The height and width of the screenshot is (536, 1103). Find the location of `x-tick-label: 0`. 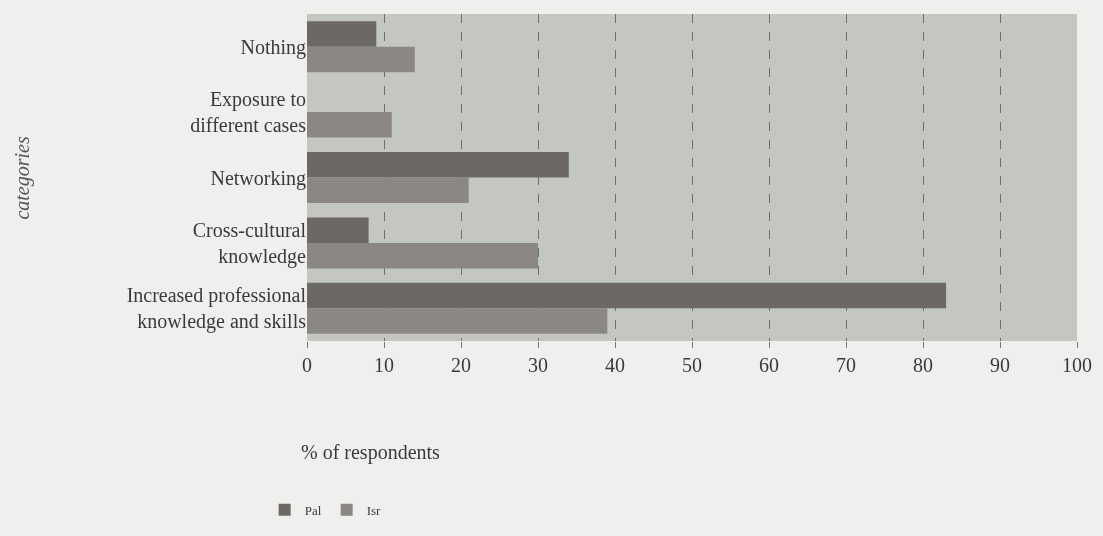

x-tick-label: 0 is located at coordinates (307, 365).